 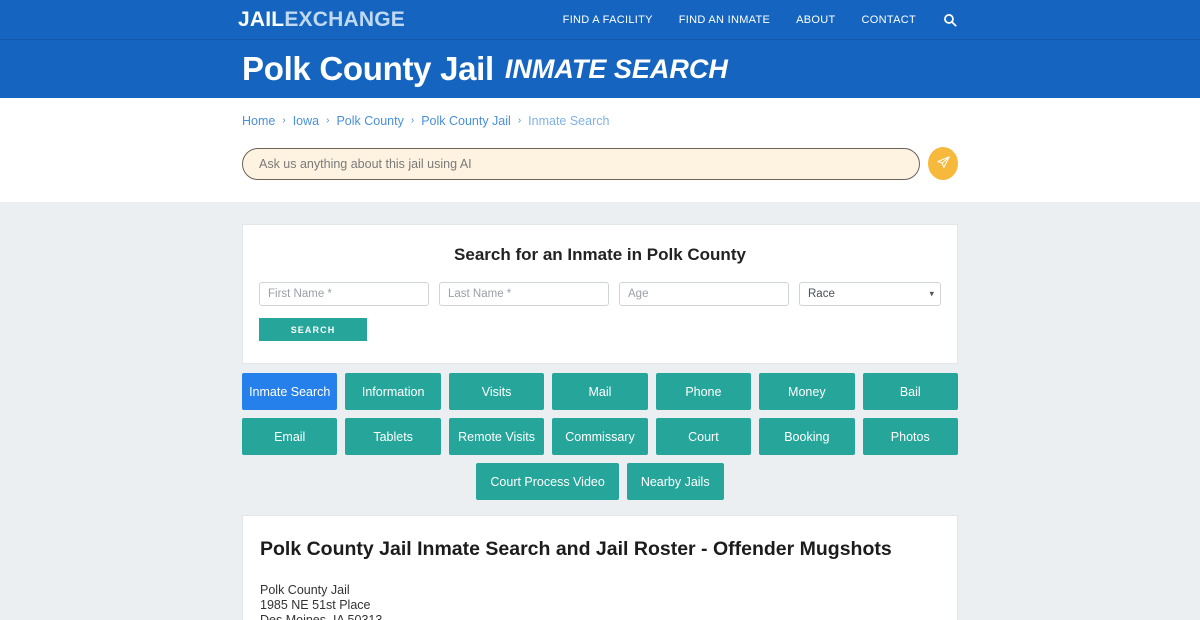 I want to click on tab-court-process-video: Court Process Video, so click(x=547, y=481).